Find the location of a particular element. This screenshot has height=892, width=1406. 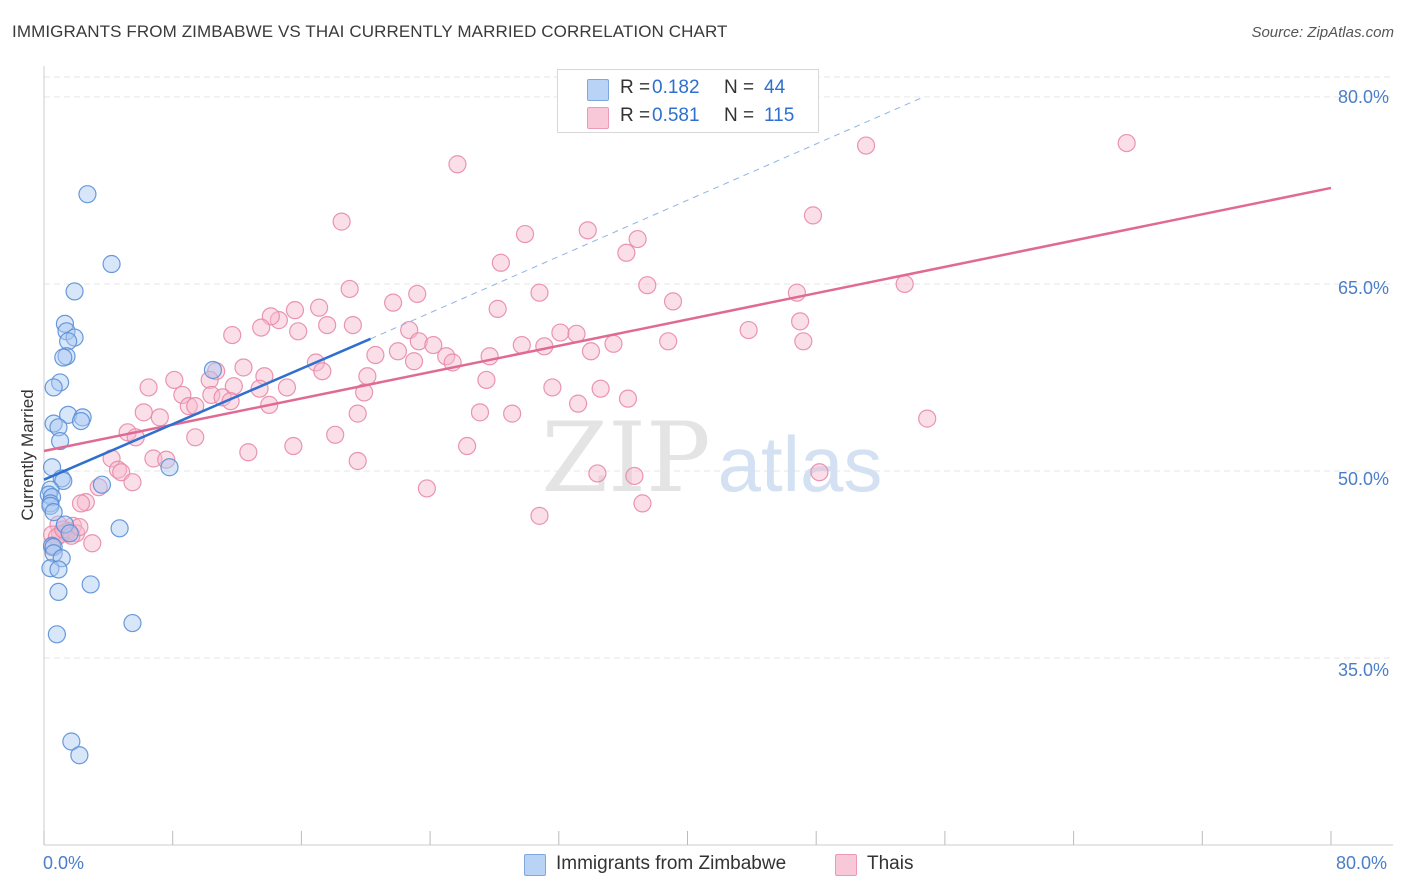

legend-swatch-zimbabwe is located at coordinates (598, 90).